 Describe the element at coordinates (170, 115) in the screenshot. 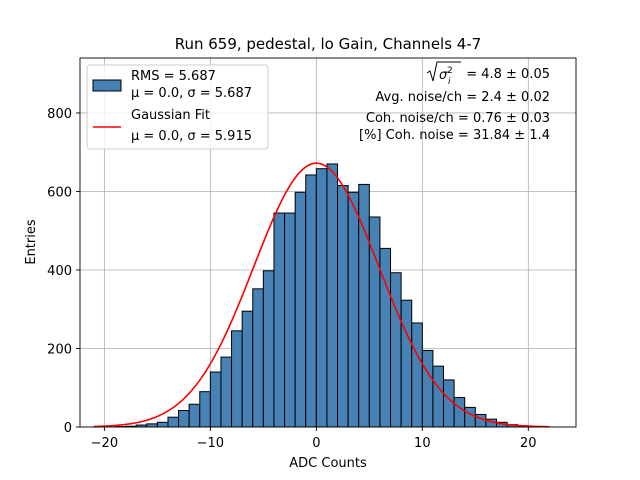

I see `legend-fit-label: Gaussian Fit` at that location.